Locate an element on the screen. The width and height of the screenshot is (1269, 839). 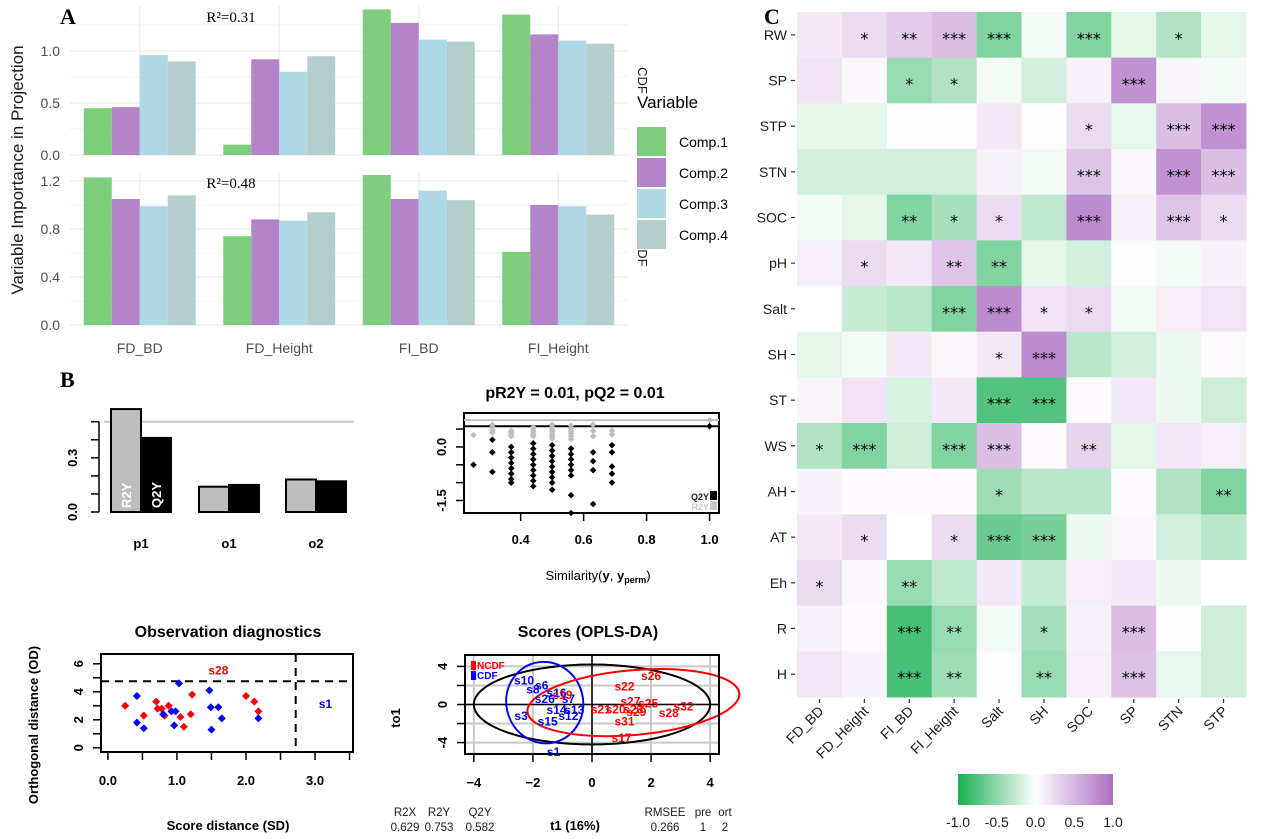
heatmap-cell-eh-fi_bd is located at coordinates (909, 583).